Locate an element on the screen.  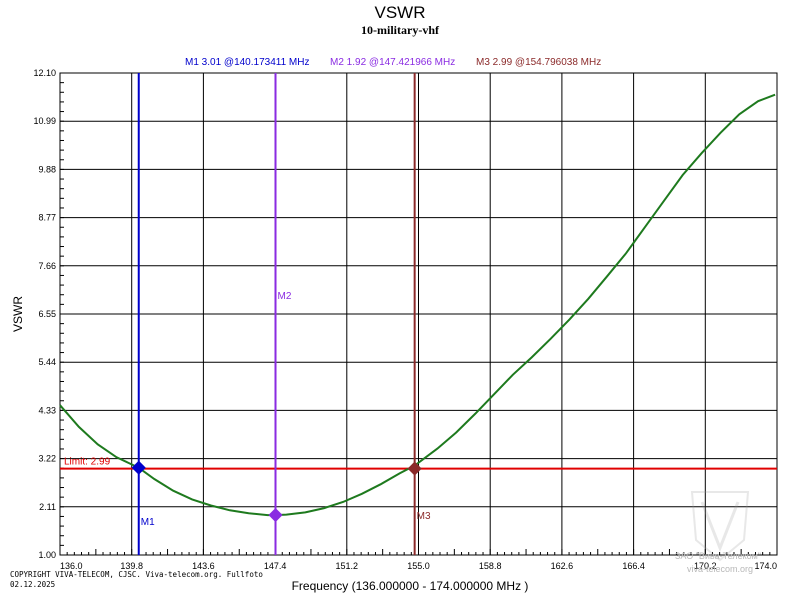
watermark-site: viva-telecom.org is located at coordinates (720, 569).